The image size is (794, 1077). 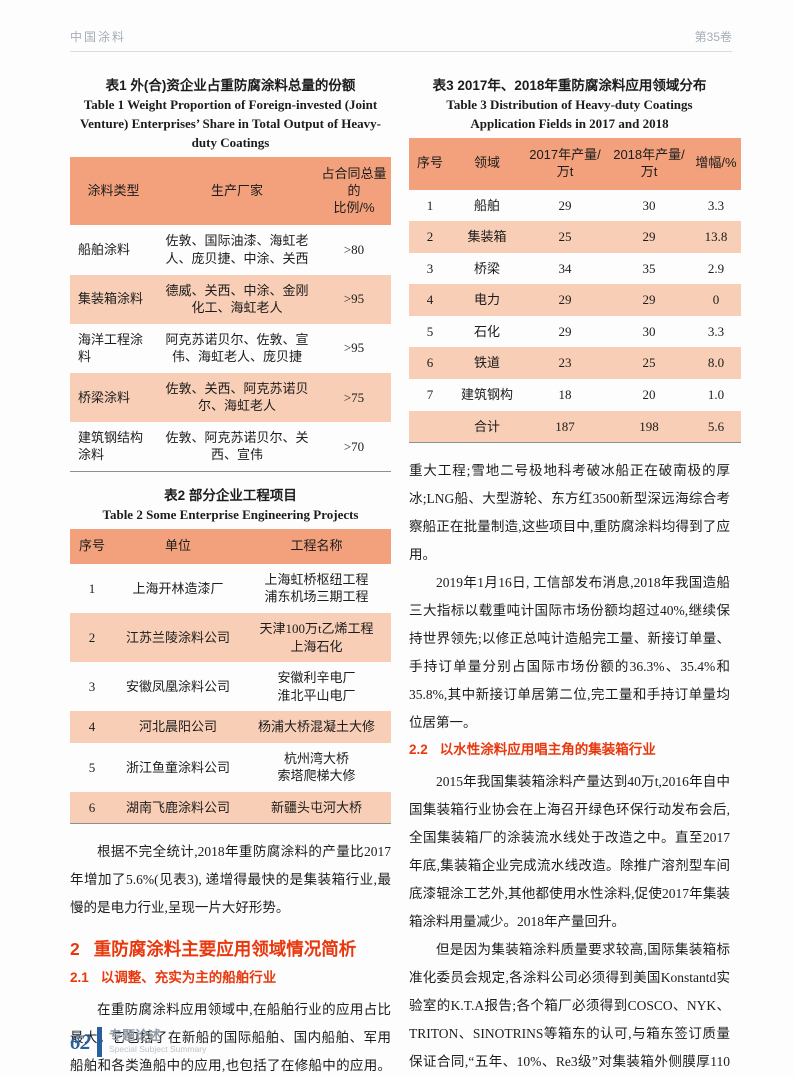 I want to click on table3-caption-zh: 表3 2017年、2018年重防腐涂料应用领域分布, so click(x=569, y=85).